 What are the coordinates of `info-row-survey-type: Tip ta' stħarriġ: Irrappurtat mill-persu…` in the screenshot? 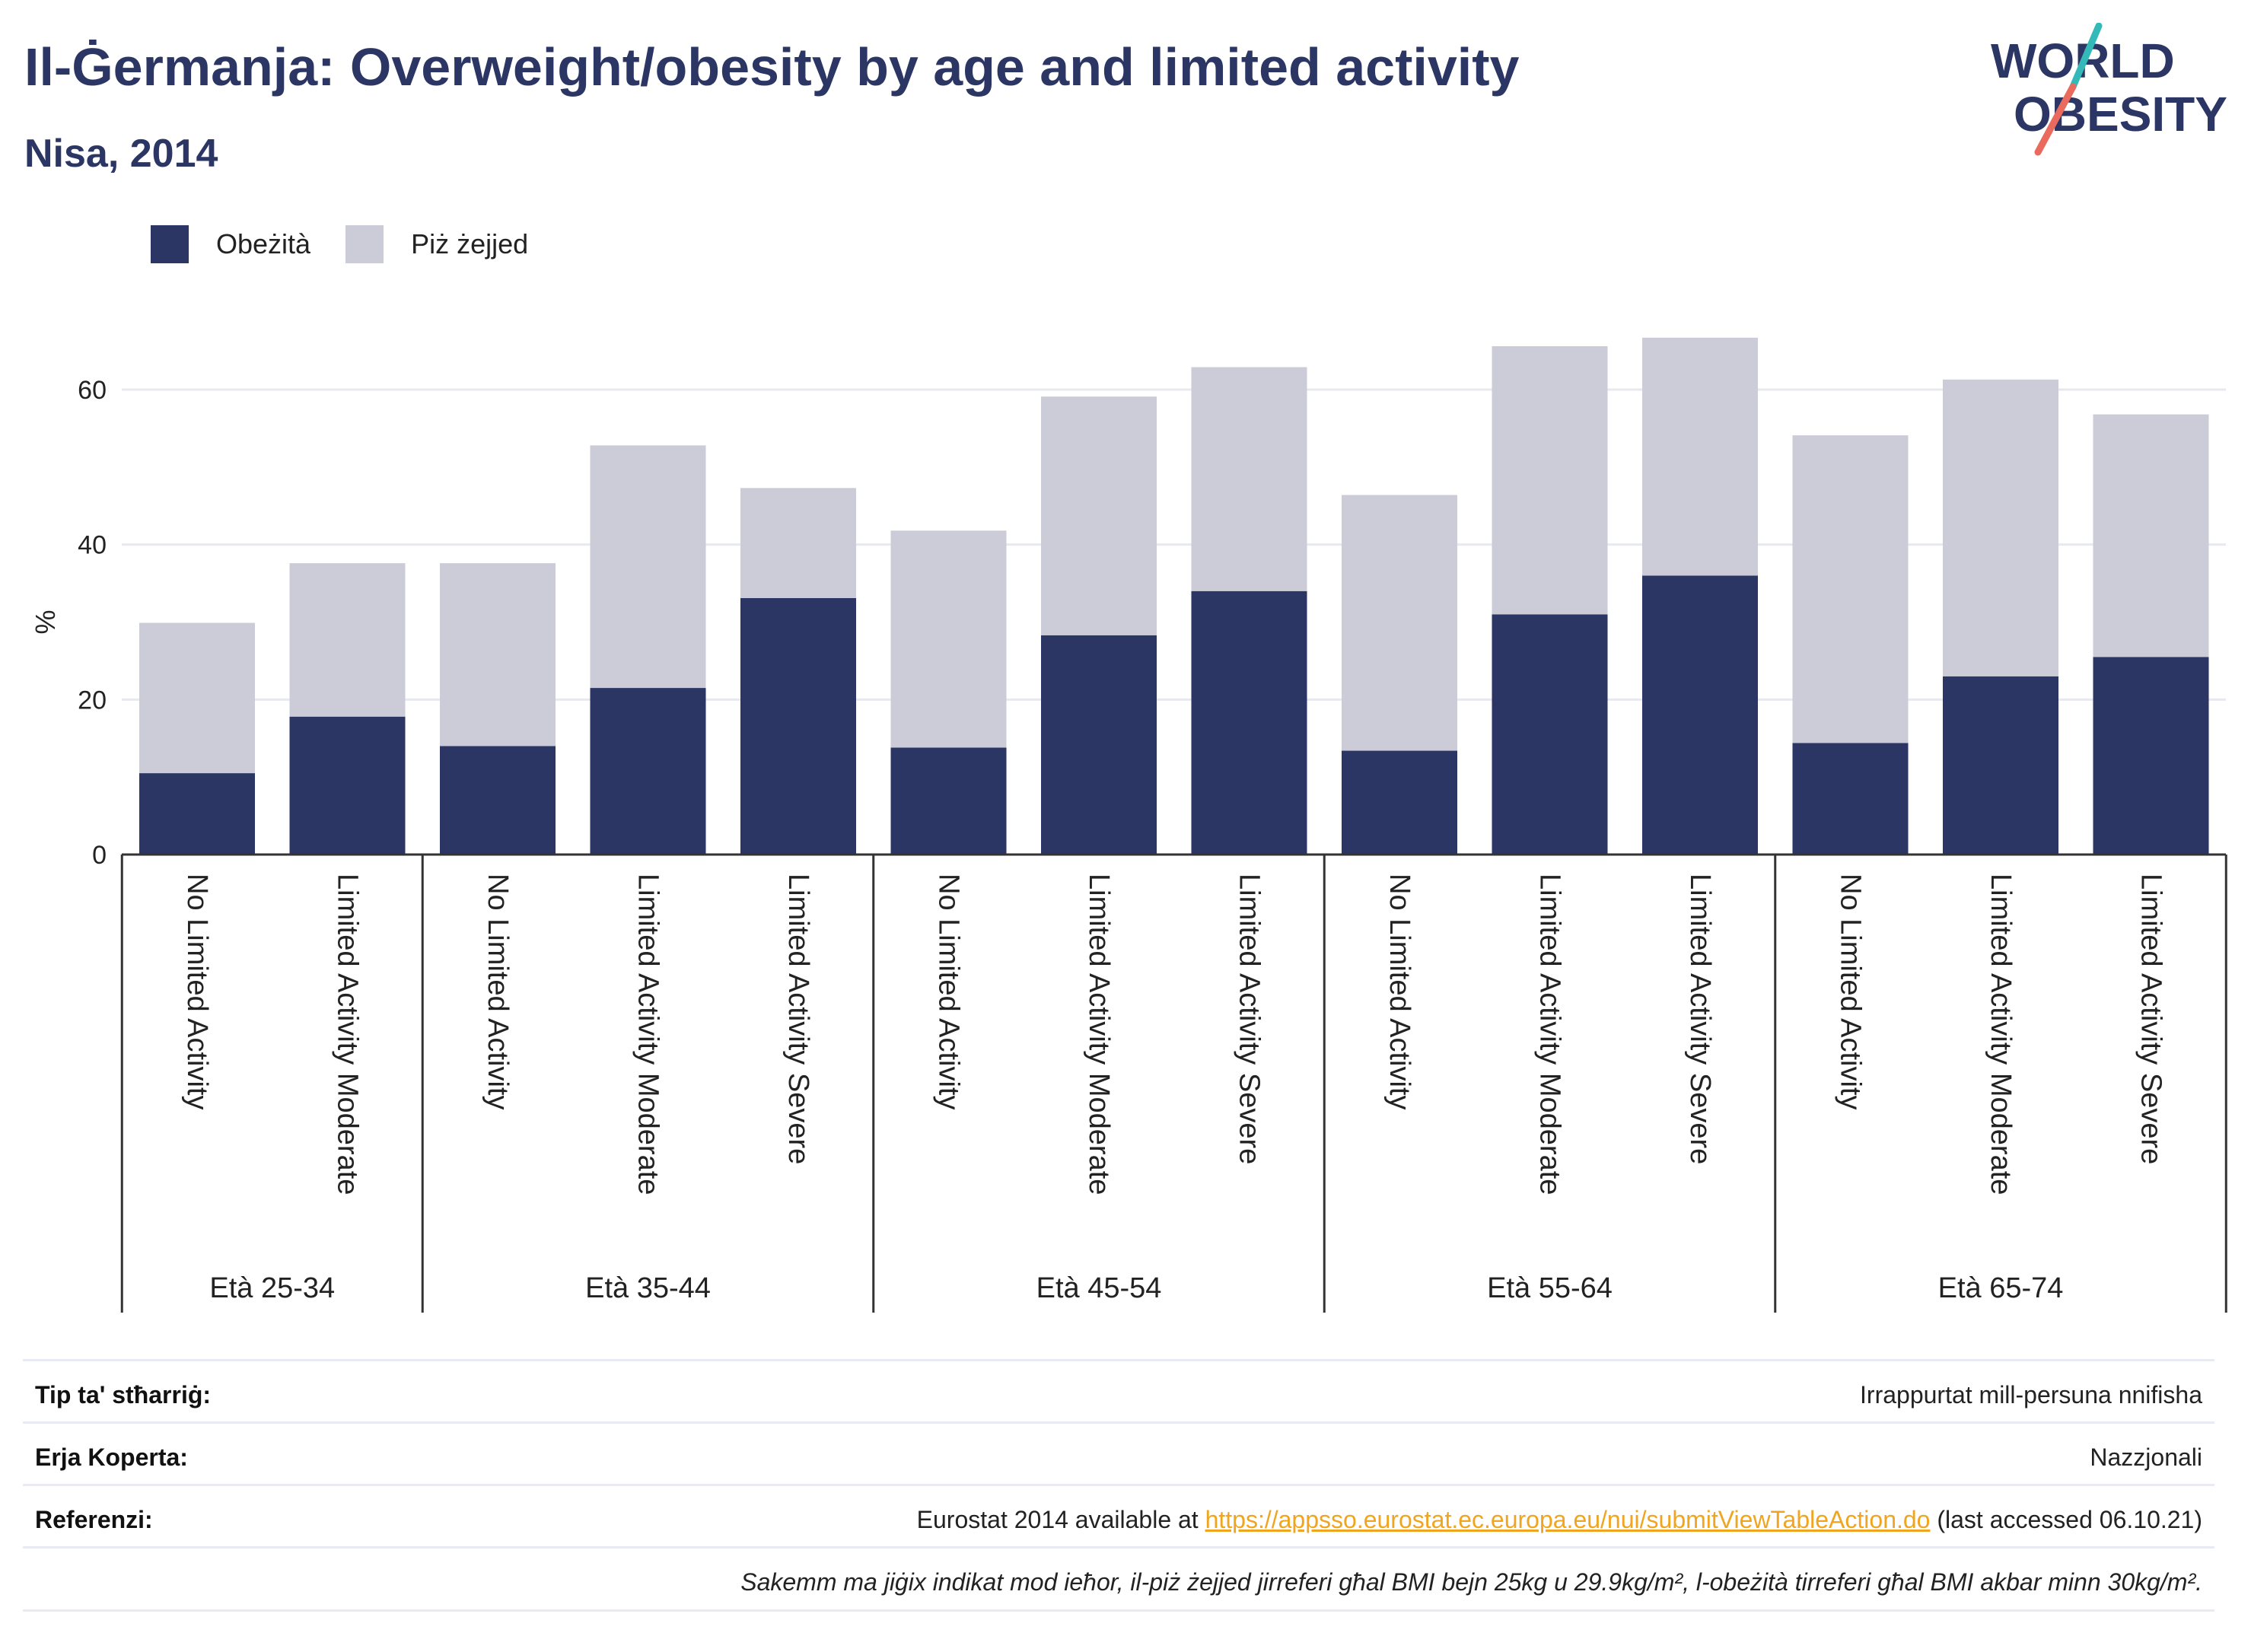 It's located at (1118, 1390).